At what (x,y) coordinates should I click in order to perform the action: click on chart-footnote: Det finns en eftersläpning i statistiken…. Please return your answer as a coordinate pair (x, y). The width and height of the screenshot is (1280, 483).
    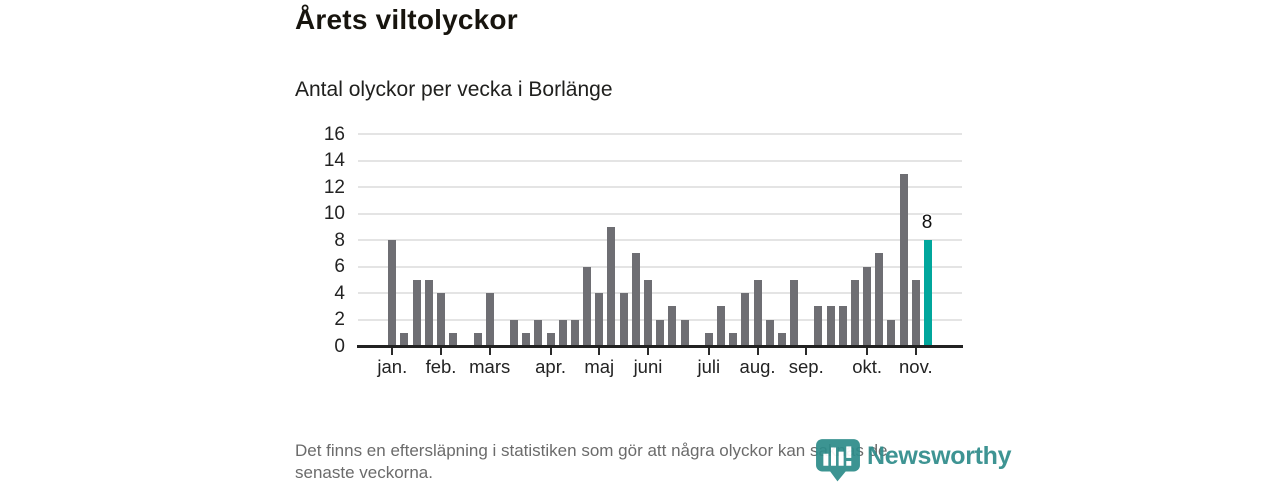
    Looking at the image, I should click on (591, 461).